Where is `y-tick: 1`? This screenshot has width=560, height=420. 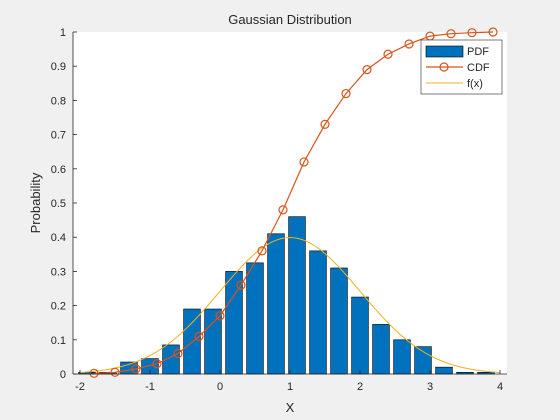
y-tick: 1 is located at coordinates (68, 33).